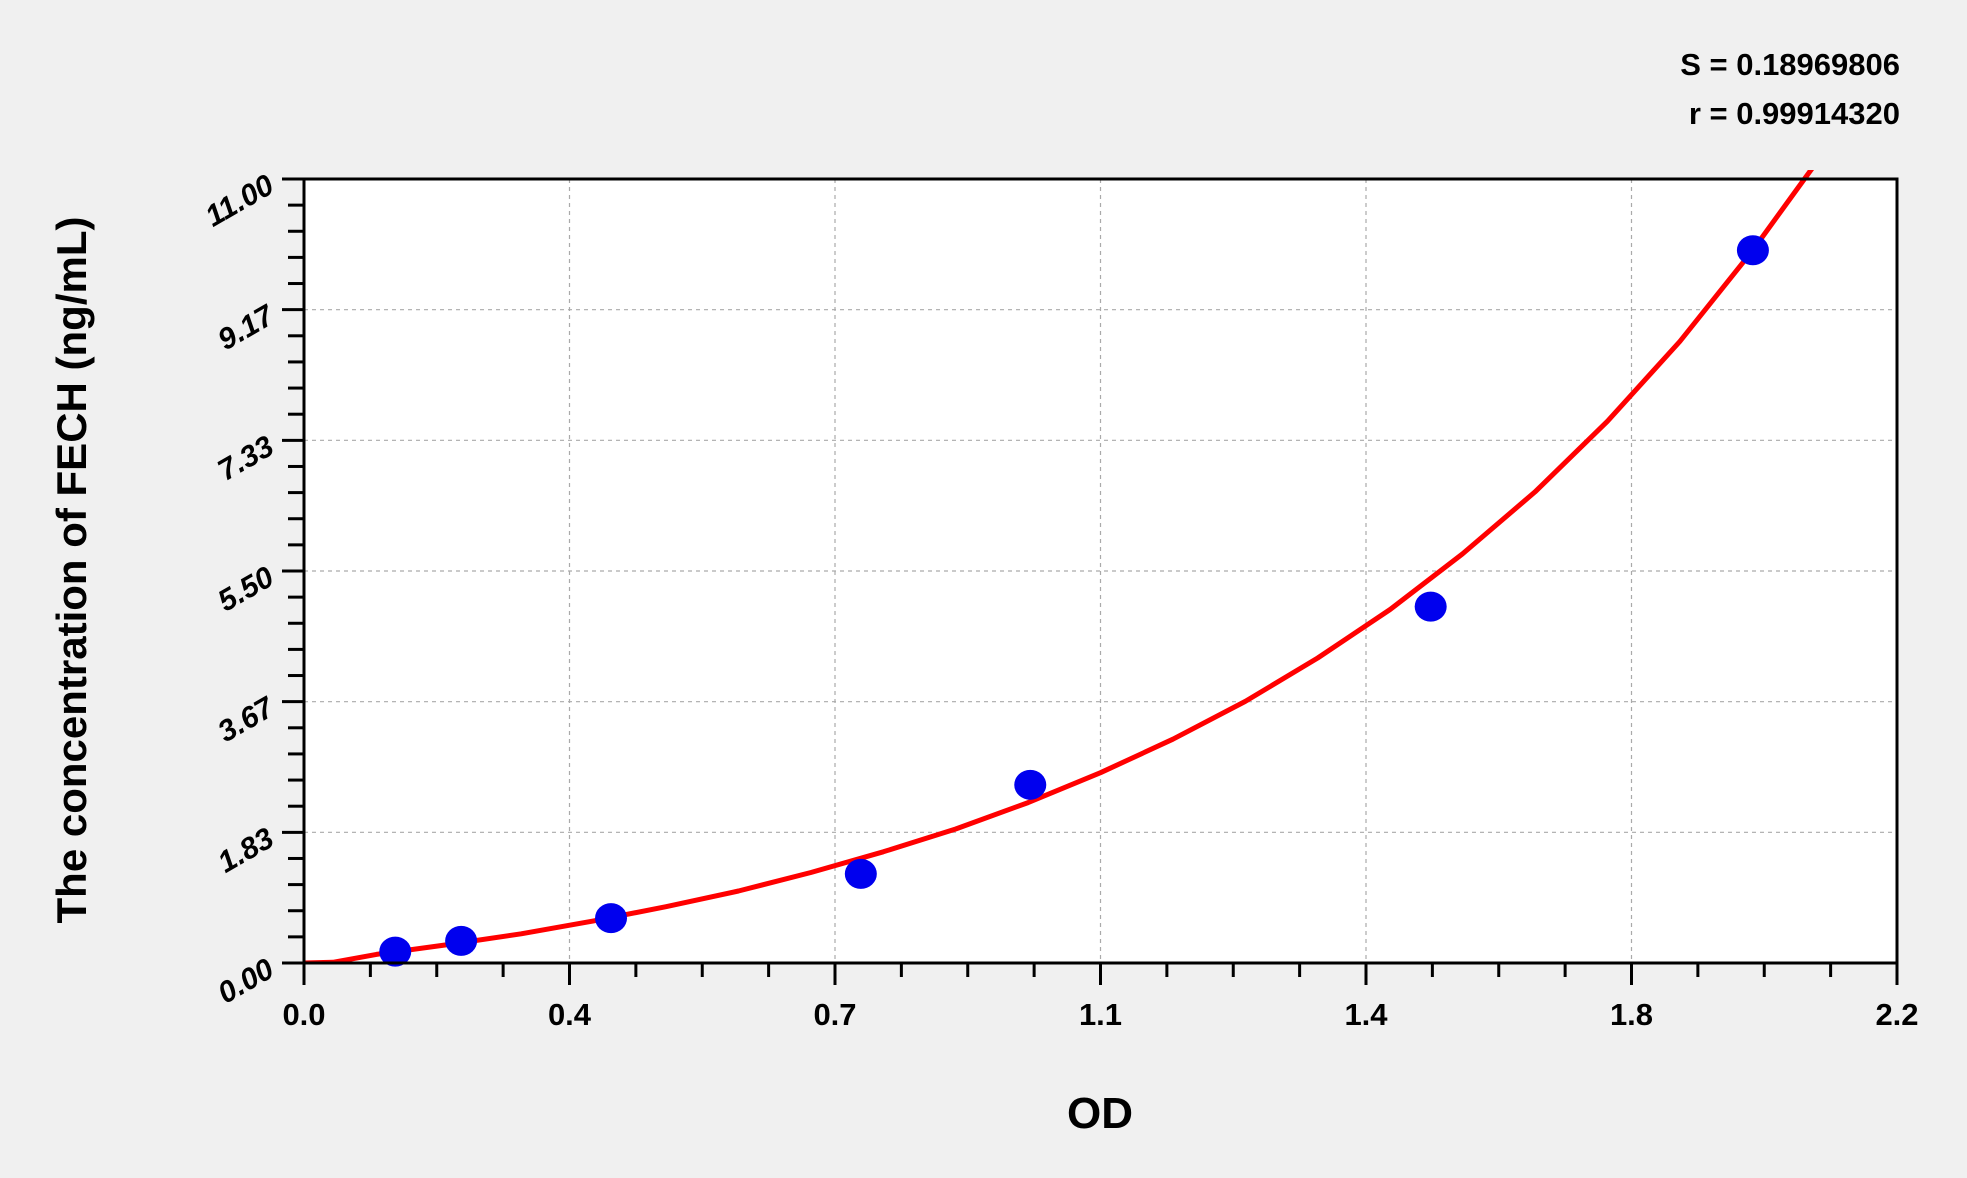 The image size is (1967, 1178). What do you see at coordinates (1790, 64) in the screenshot?
I see `stat-s: S = 0.18969806` at bounding box center [1790, 64].